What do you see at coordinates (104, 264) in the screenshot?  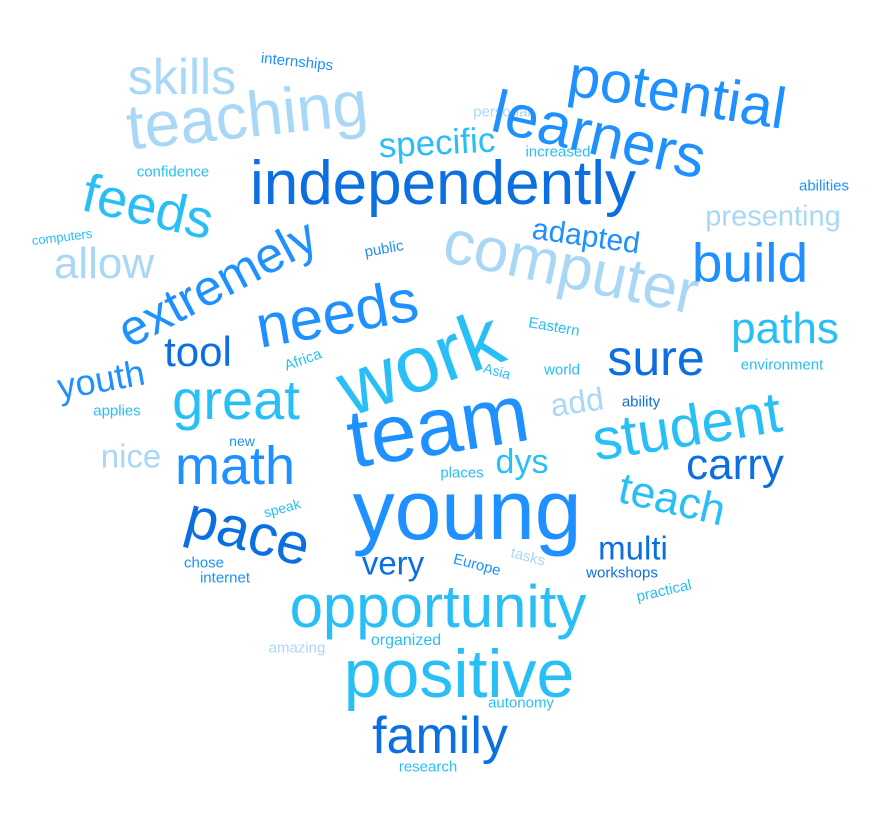 I see `word: allow` at bounding box center [104, 264].